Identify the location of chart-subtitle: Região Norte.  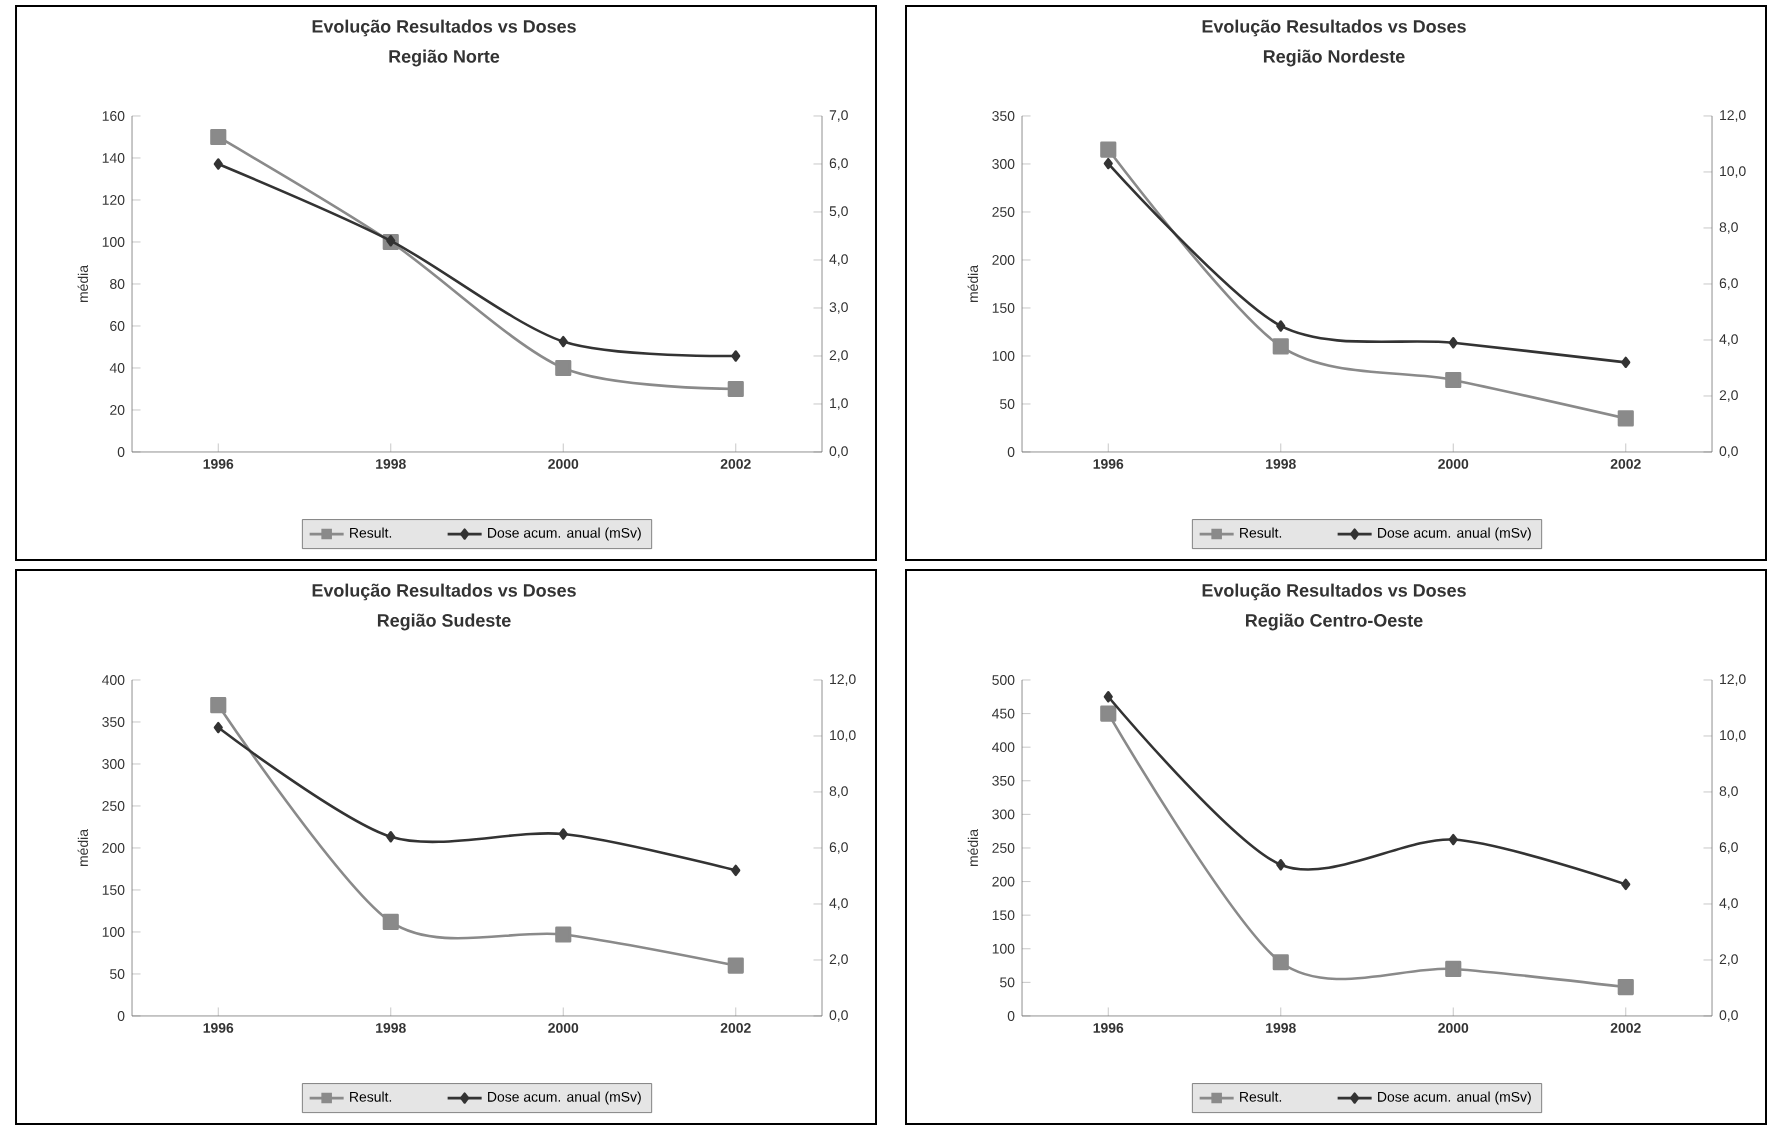
(444, 58).